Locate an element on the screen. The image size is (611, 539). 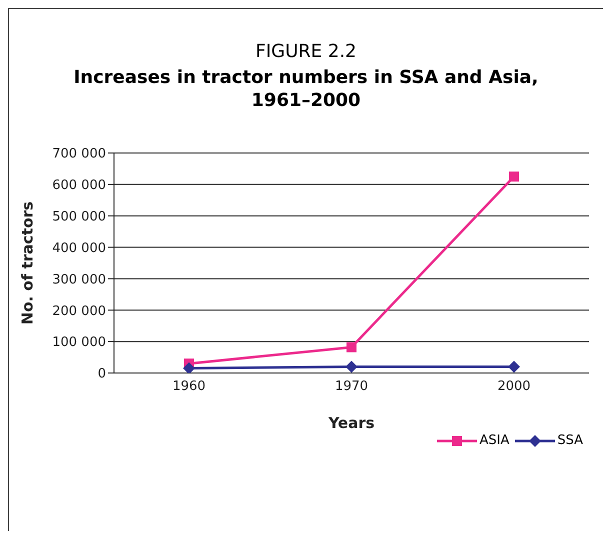
x-tick-label: 1970 is located at coordinates (351, 386).